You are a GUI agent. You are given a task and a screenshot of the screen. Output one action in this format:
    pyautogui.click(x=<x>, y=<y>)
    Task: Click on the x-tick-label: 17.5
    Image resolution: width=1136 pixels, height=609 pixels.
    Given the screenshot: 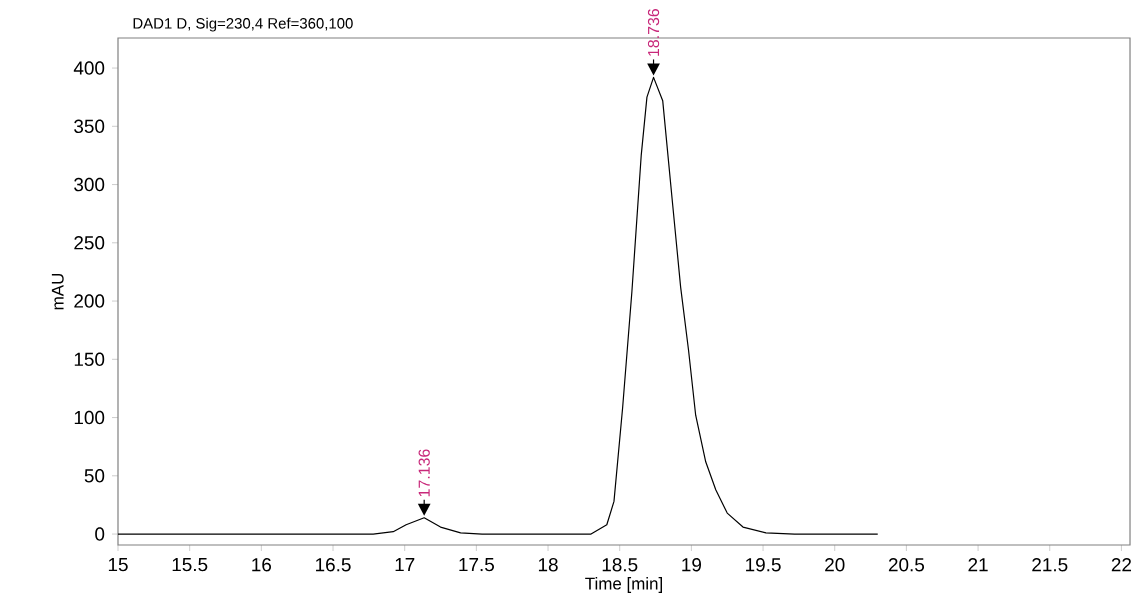 What is the action you would take?
    pyautogui.click(x=476, y=565)
    